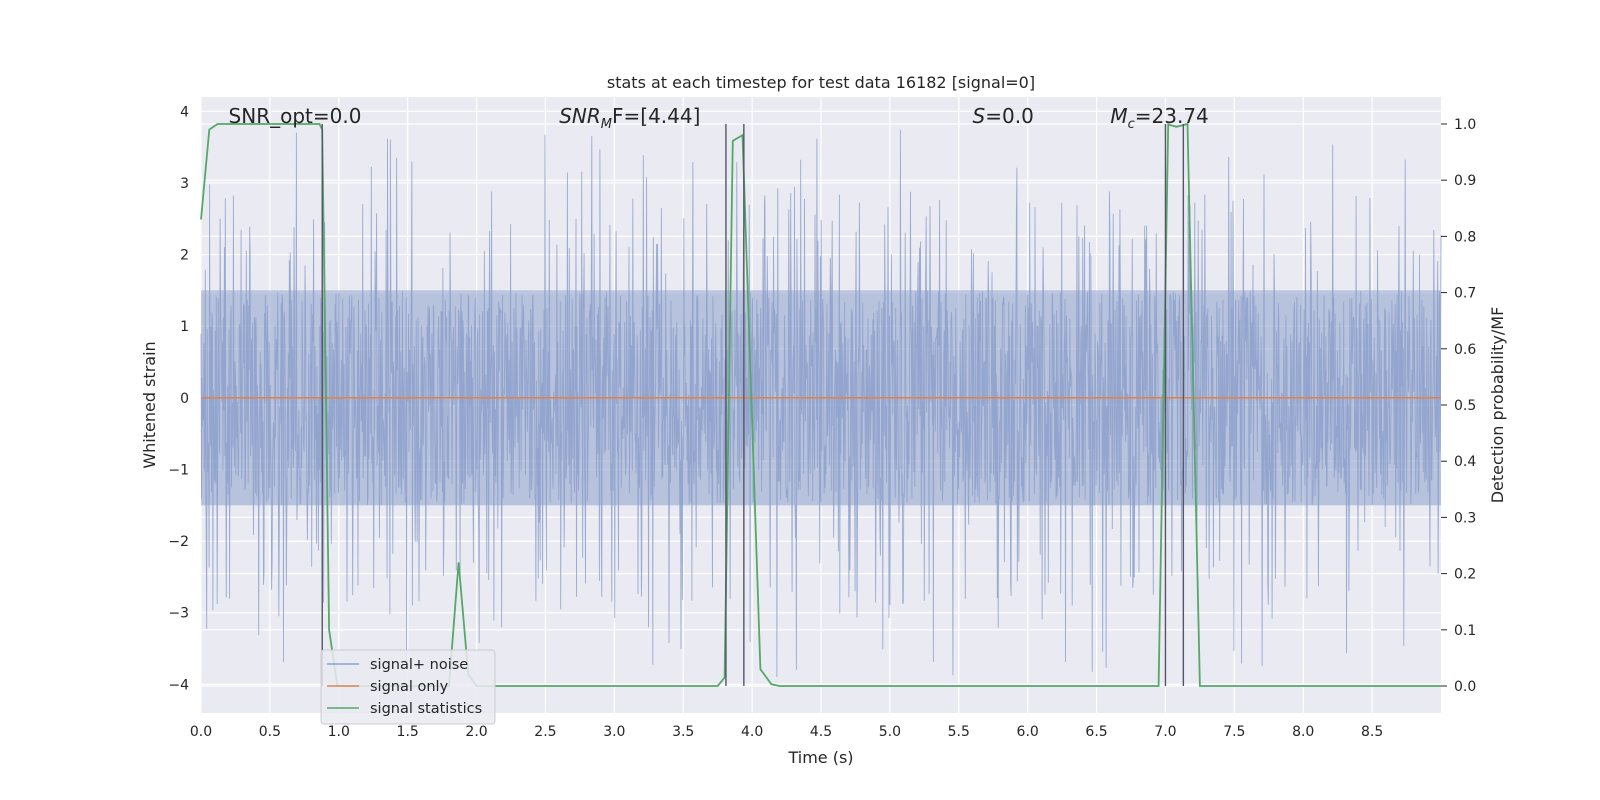 The width and height of the screenshot is (1600, 800). What do you see at coordinates (419, 665) in the screenshot?
I see `legend-label-signal-plus-noise: signal+ noise` at bounding box center [419, 665].